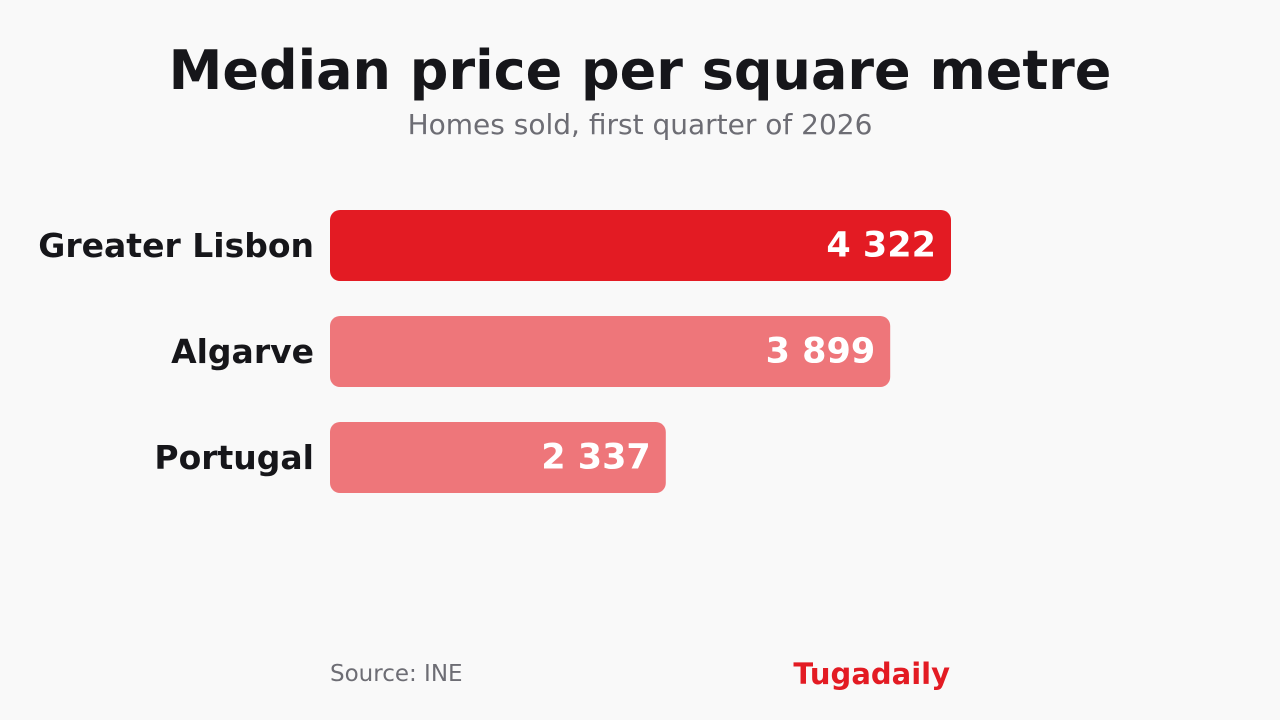 This screenshot has width=1280, height=720. I want to click on bar-algarve, so click(610, 351).